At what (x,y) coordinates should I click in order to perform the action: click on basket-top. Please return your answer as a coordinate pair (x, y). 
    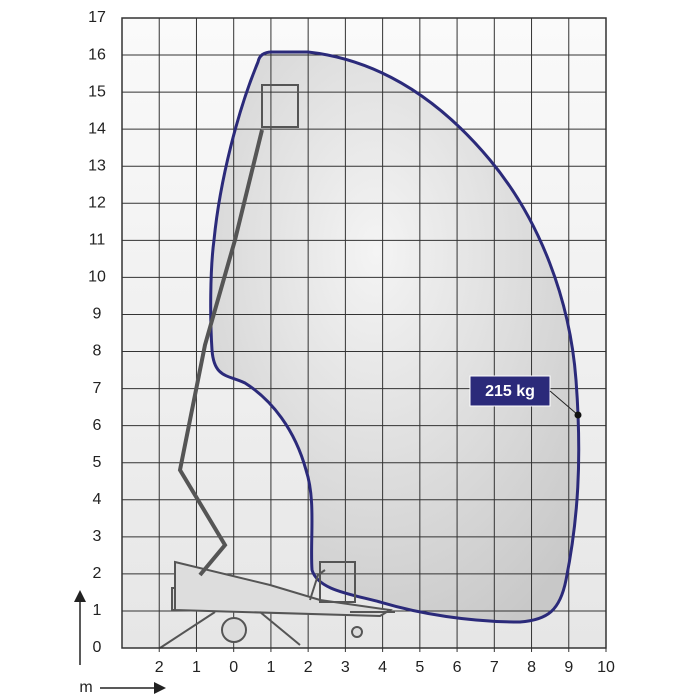
    Looking at the image, I should click on (280, 106).